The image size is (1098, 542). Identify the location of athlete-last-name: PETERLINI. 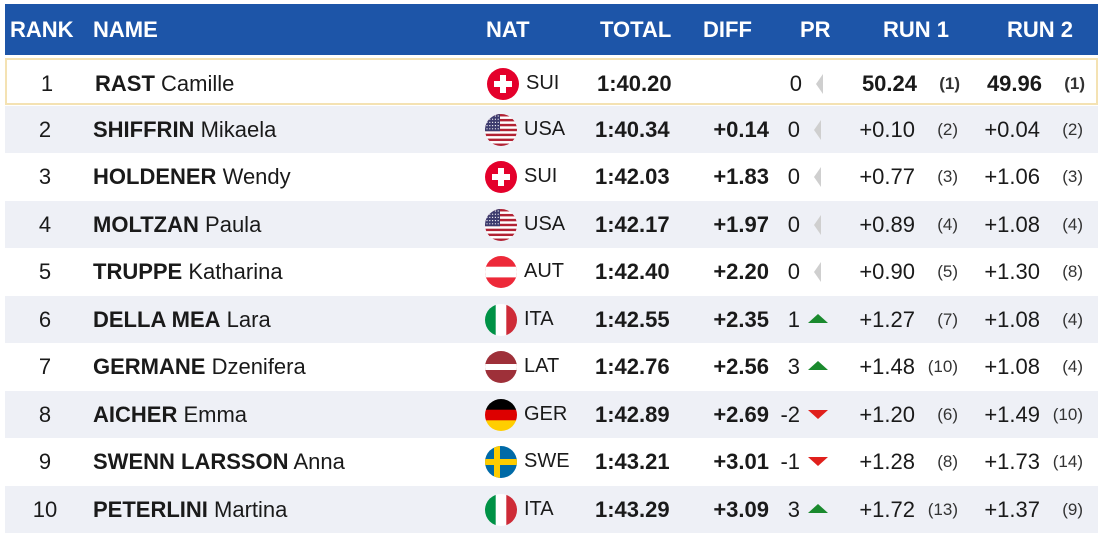
(150, 509).